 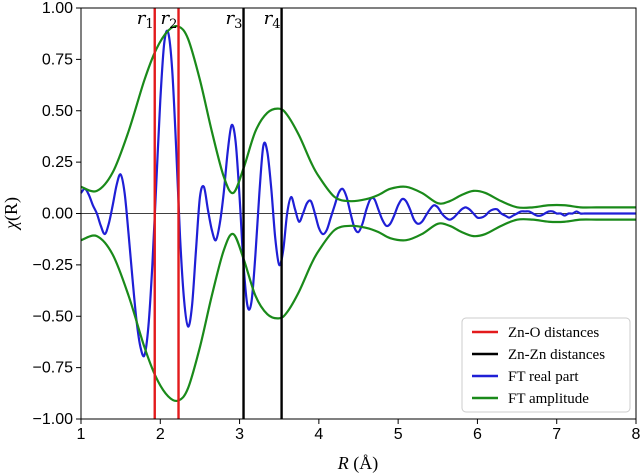 I want to click on marker-label-r2: r2, so click(x=169, y=20).